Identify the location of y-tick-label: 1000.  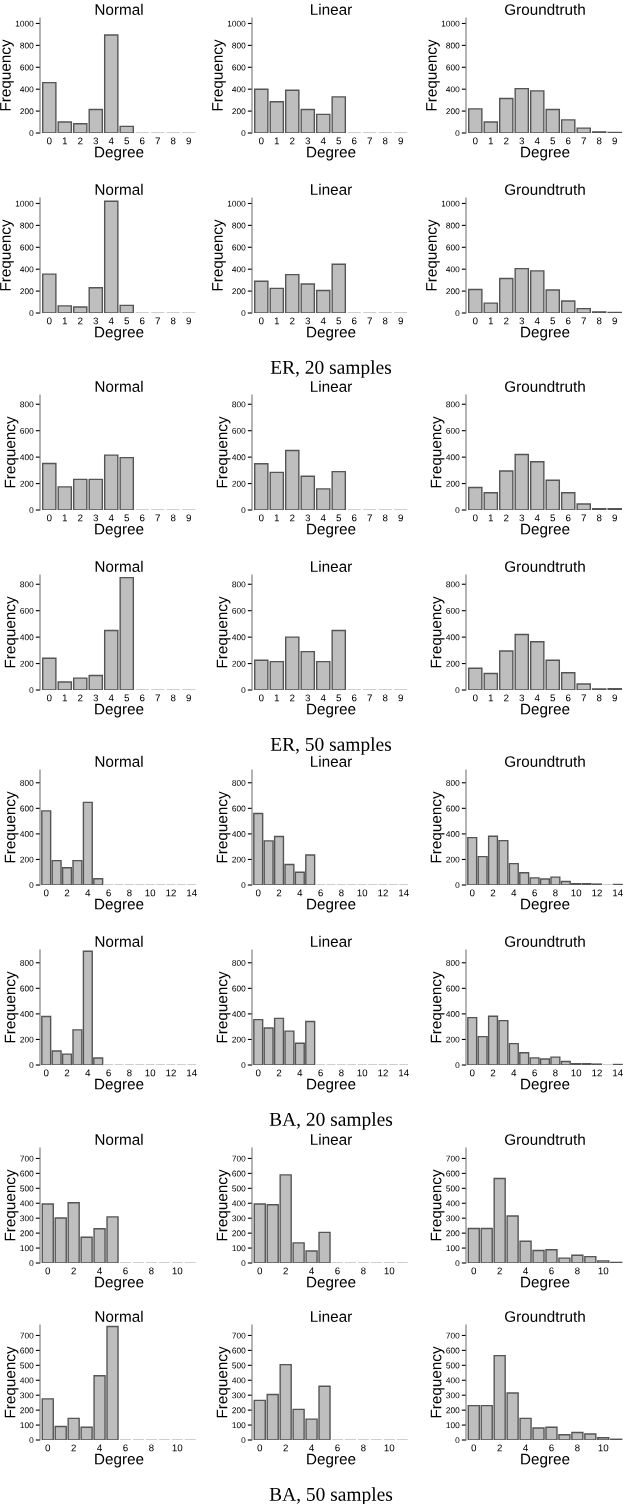
(450, 203).